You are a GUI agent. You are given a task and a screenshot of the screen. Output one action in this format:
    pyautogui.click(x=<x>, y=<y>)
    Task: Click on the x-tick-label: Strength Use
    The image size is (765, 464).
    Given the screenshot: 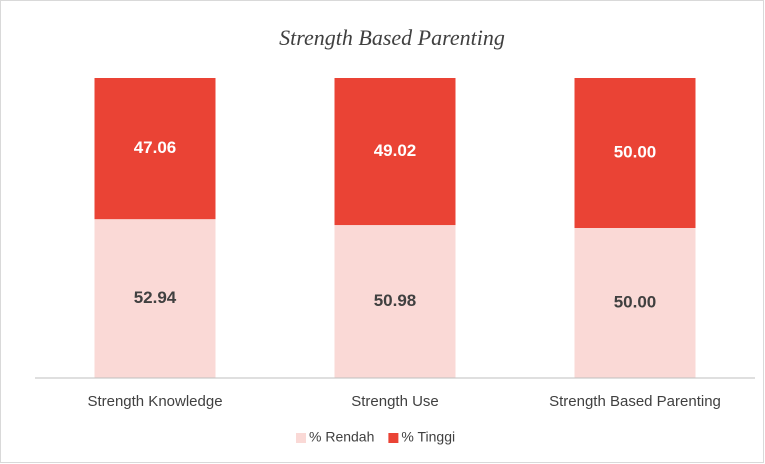 What is the action you would take?
    pyautogui.click(x=395, y=401)
    